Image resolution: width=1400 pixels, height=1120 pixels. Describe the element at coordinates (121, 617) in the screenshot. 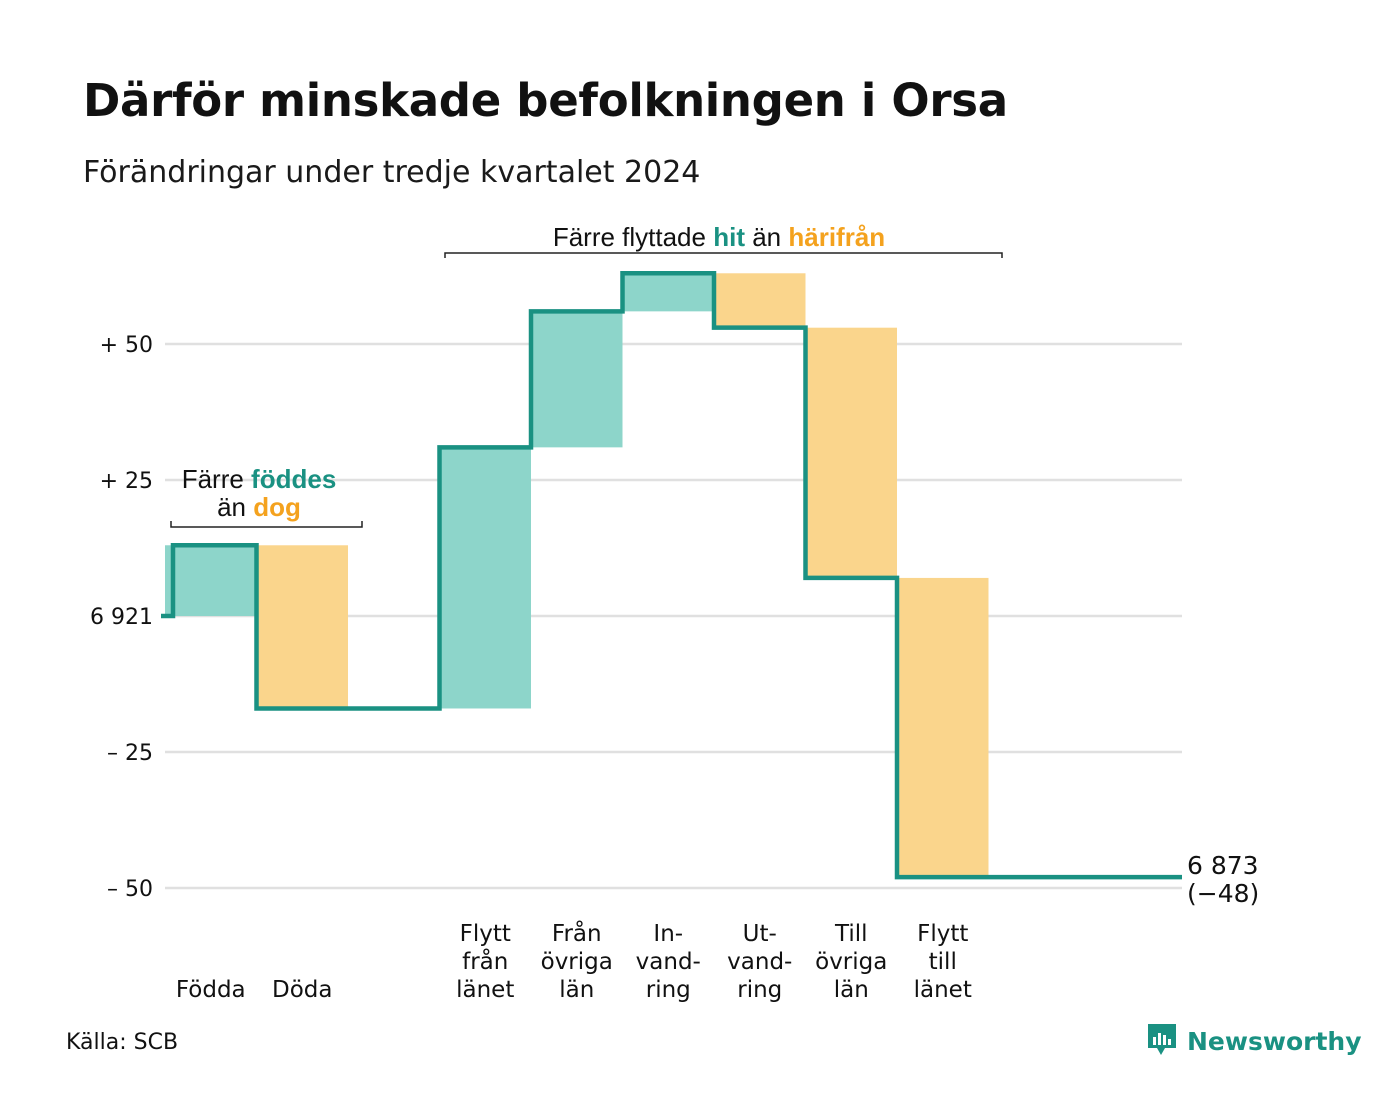

I see `y-tick-label: 6 921` at that location.